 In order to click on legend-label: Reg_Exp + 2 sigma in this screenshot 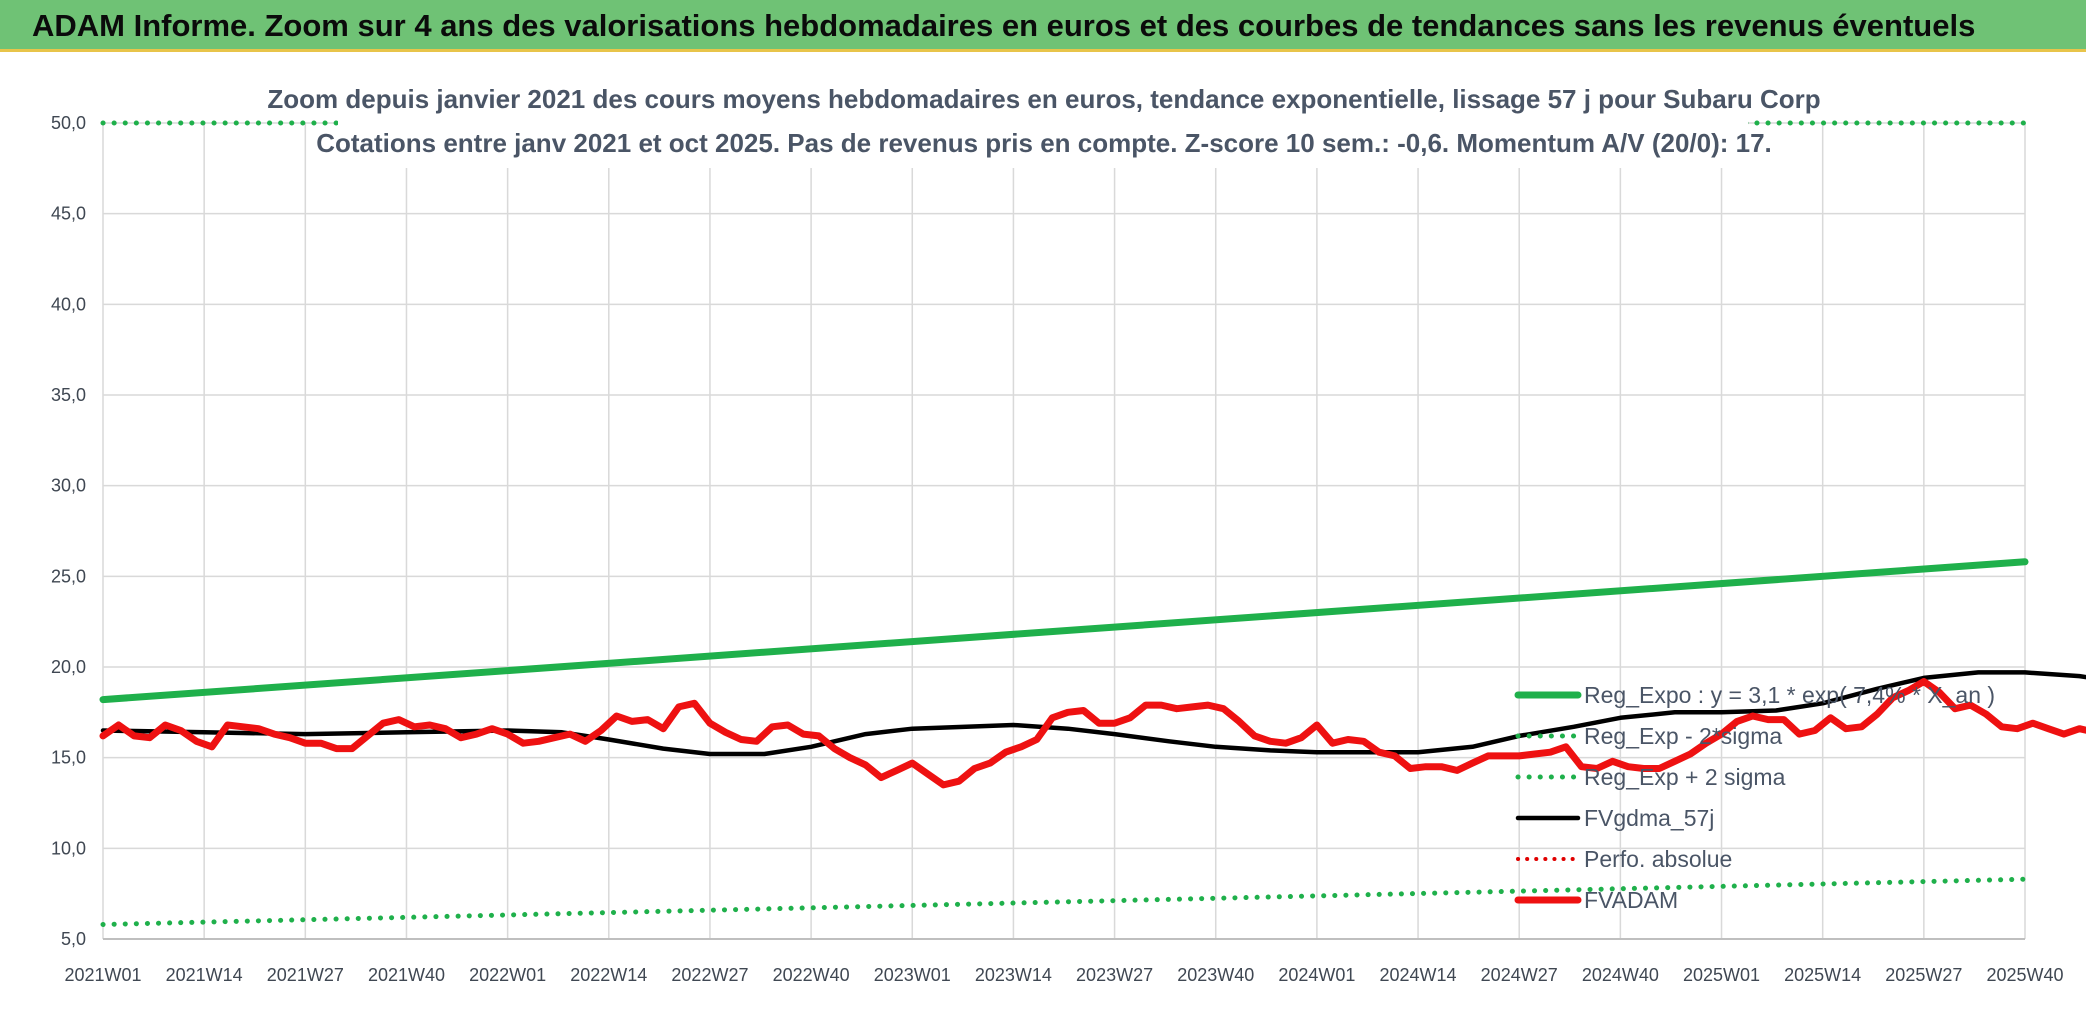, I will do `click(1685, 777)`.